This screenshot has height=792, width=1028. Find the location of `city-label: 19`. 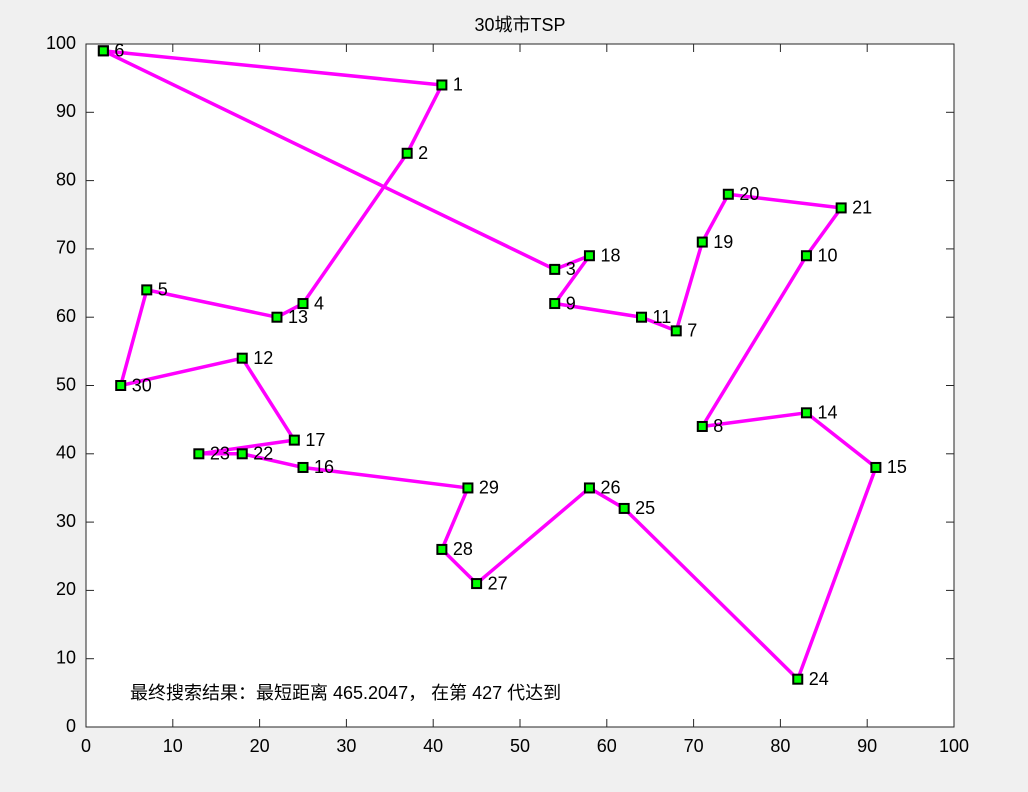

city-label: 19 is located at coordinates (723, 242).